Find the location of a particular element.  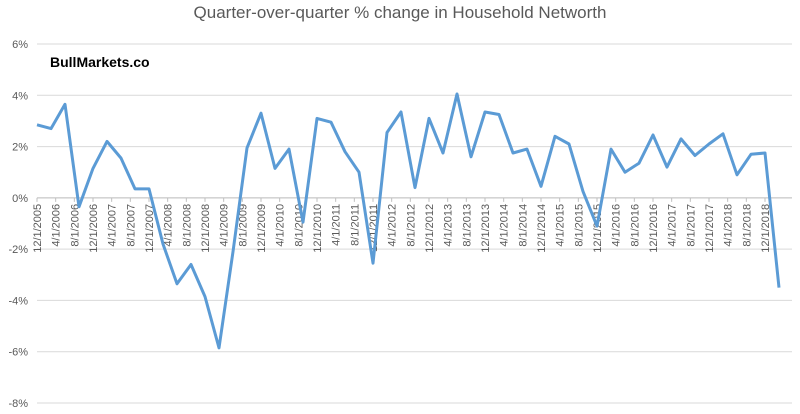

x-tick-label: 8/1/2013 is located at coordinates (467, 225).